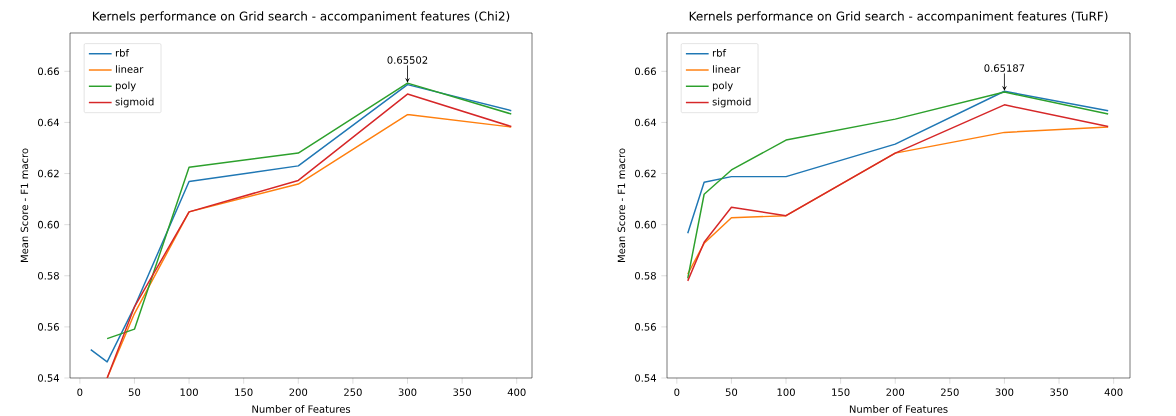 The height and width of the screenshot is (416, 1176). What do you see at coordinates (301, 17) in the screenshot?
I see `chart-title: Kernels performance on Grid search - accompaniment features (Chi2)` at bounding box center [301, 17].